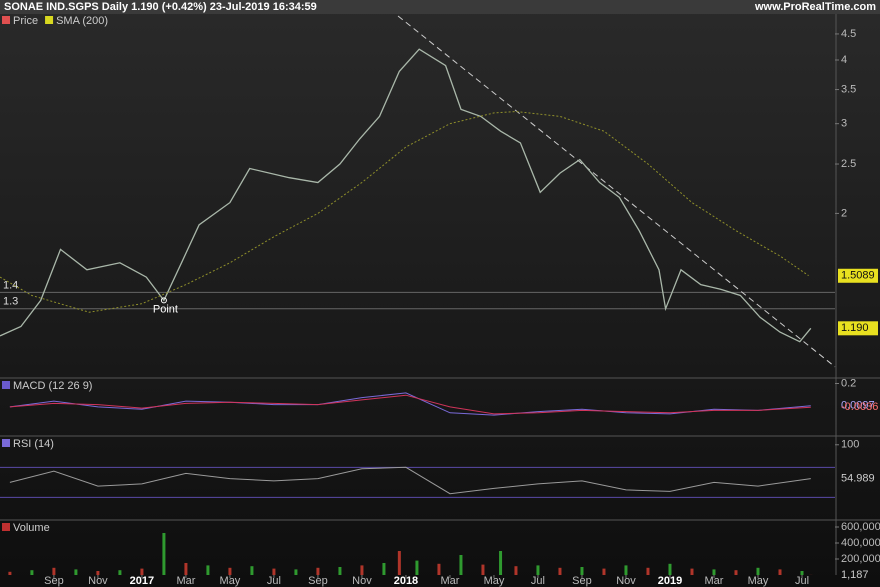 The height and width of the screenshot is (587, 880). Describe the element at coordinates (844, 213) in the screenshot. I see `y-tick-label: 2` at that location.